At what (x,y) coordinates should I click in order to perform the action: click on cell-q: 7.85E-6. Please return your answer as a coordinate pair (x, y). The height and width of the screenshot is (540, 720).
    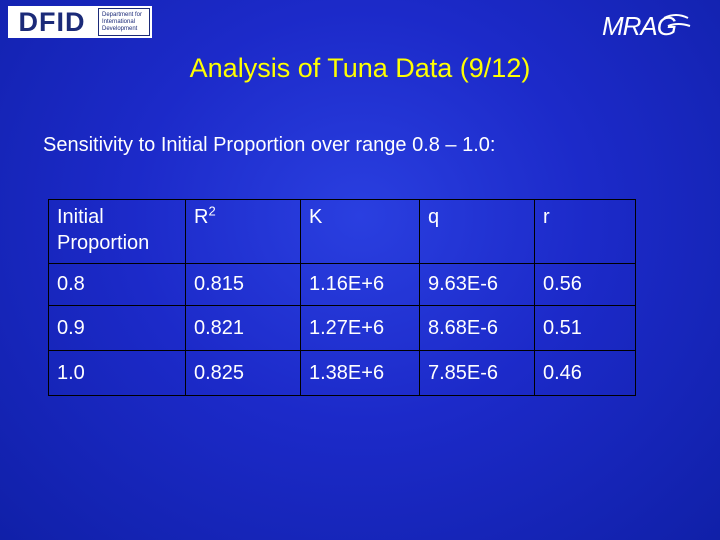
    Looking at the image, I should click on (477, 373).